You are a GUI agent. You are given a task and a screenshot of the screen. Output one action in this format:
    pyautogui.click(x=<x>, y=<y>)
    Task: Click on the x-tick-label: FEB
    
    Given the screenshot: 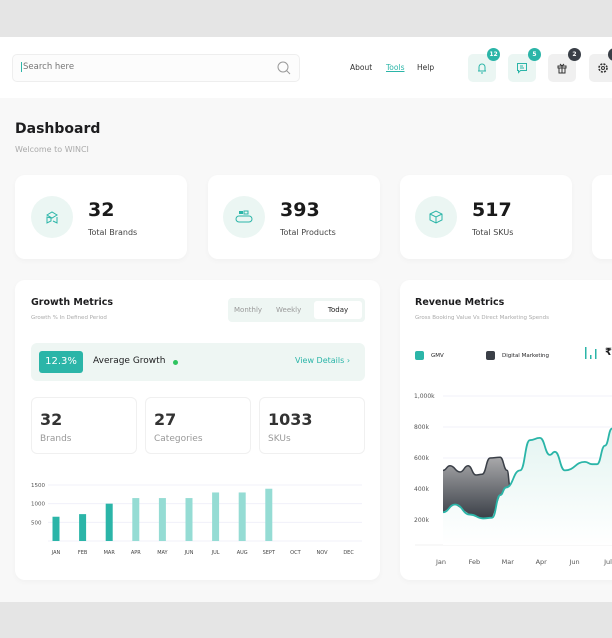 What is the action you would take?
    pyautogui.click(x=83, y=553)
    